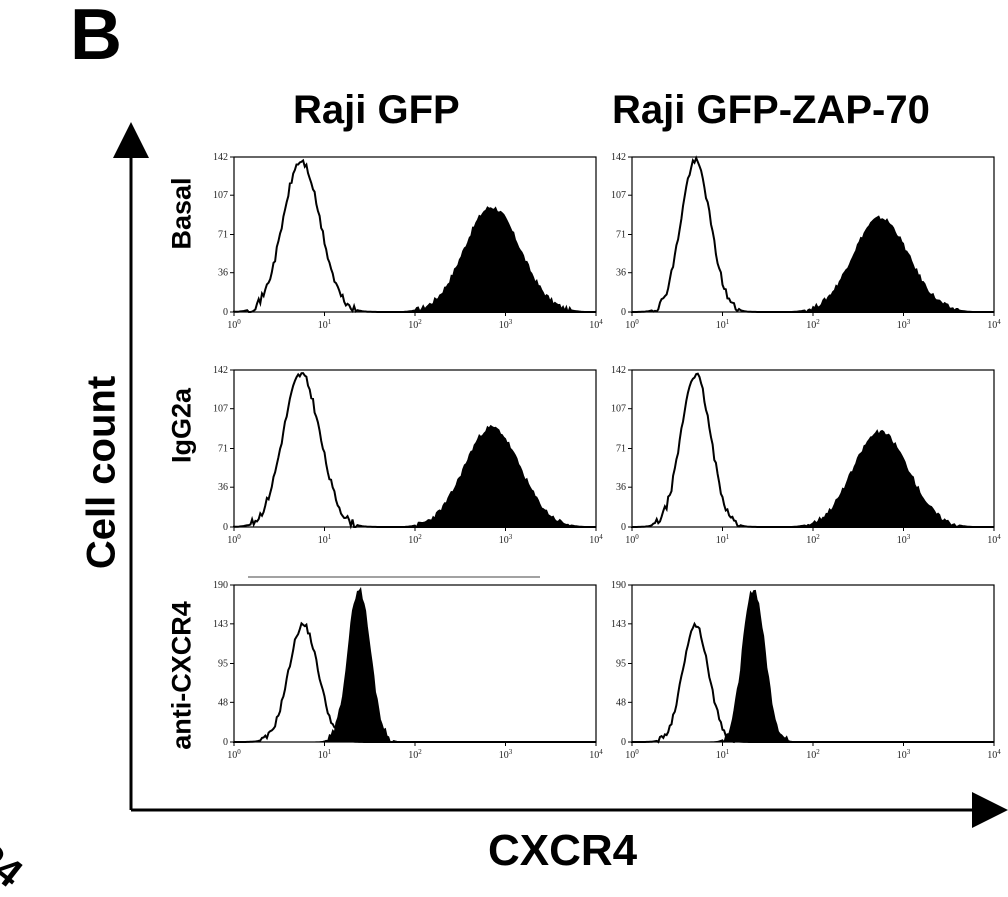 The height and width of the screenshot is (897, 1008). I want to click on panel-anti-cxcr4-raji-gfp-zap-70: 0 48 95 143 190 100 10¹ 10² 10³ 10⁴, so click(806, 670).